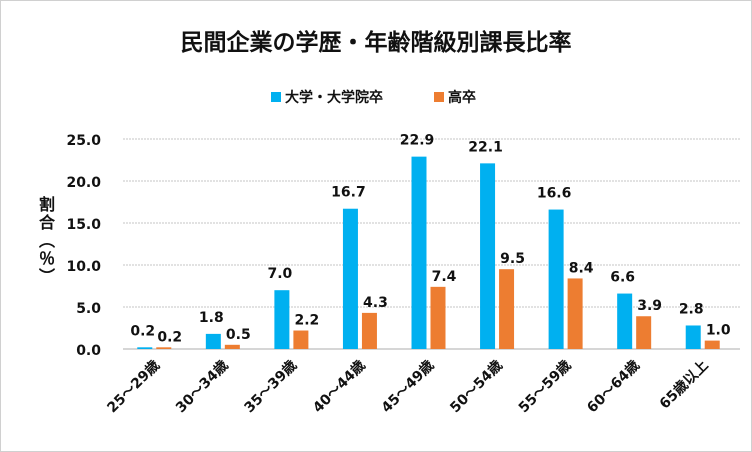 This screenshot has width=752, height=452. Describe the element at coordinates (512, 259) in the screenshot. I see `data-label: 9.5` at that location.